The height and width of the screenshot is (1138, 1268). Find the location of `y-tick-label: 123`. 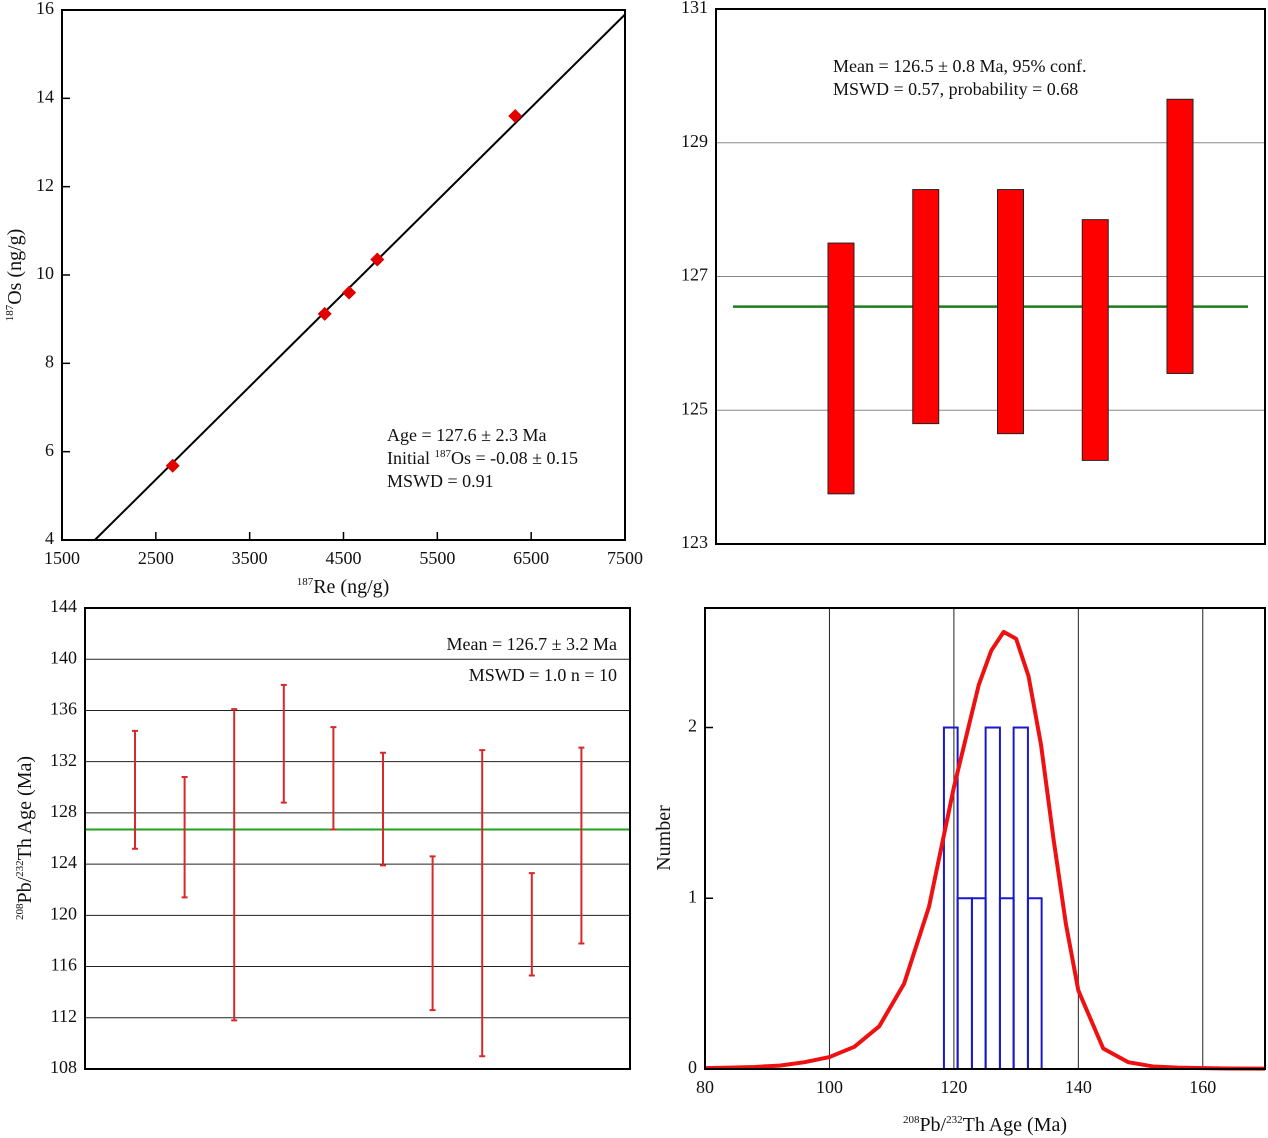

y-tick-label: 123 is located at coordinates (694, 542).